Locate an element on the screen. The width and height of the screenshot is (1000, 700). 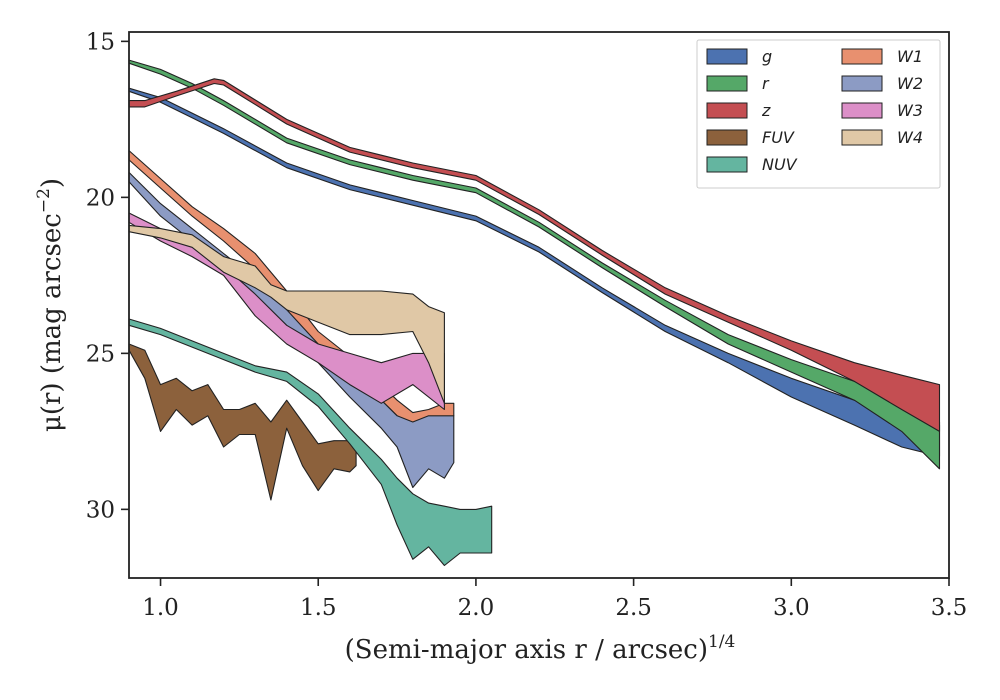
legend-label-FUV: FUV is located at coordinates (778, 137).